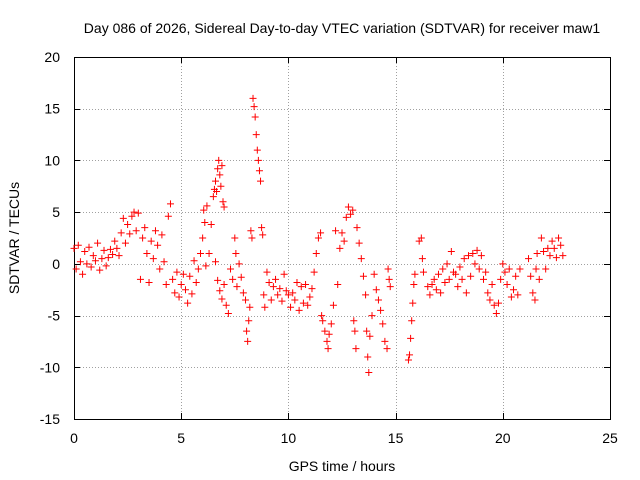  I want to click on x-tick-label: 20, so click(503, 438).